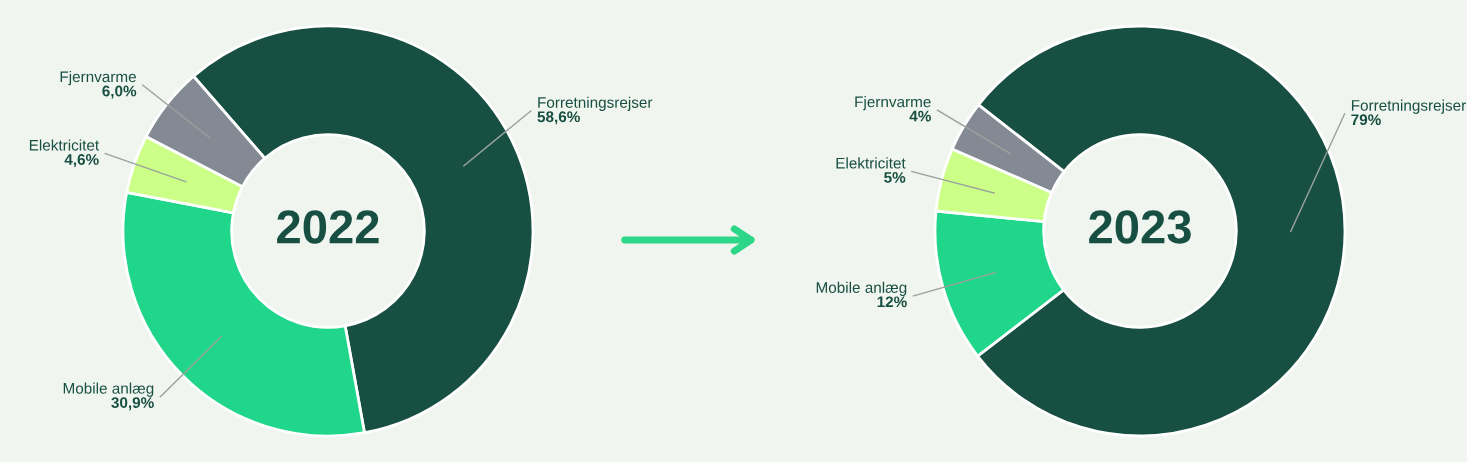 The width and height of the screenshot is (1467, 462). Describe the element at coordinates (1140, 227) in the screenshot. I see `text: 2023` at that location.